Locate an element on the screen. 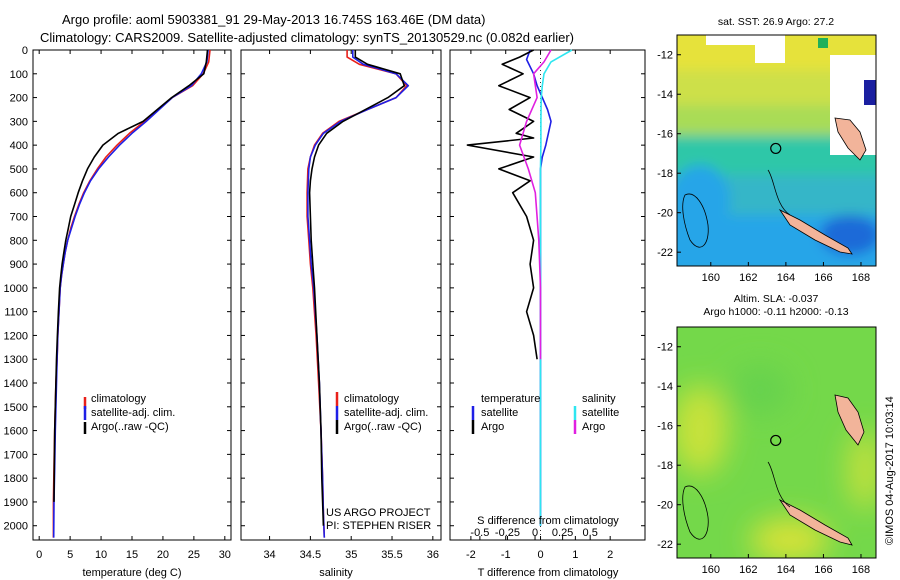  depth-tick-label: 300 is located at coordinates (19, 122).